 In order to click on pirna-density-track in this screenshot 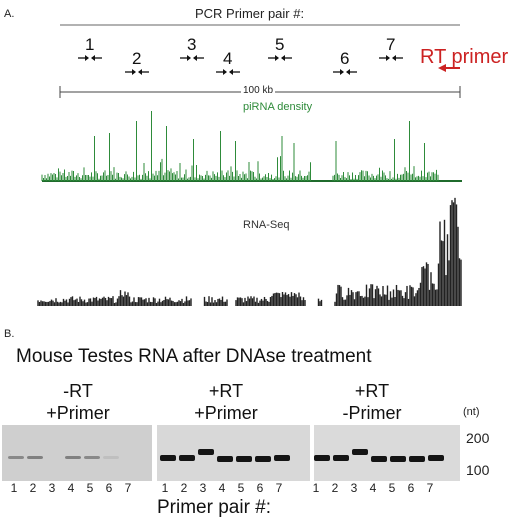, I will do `click(240, 146)`.